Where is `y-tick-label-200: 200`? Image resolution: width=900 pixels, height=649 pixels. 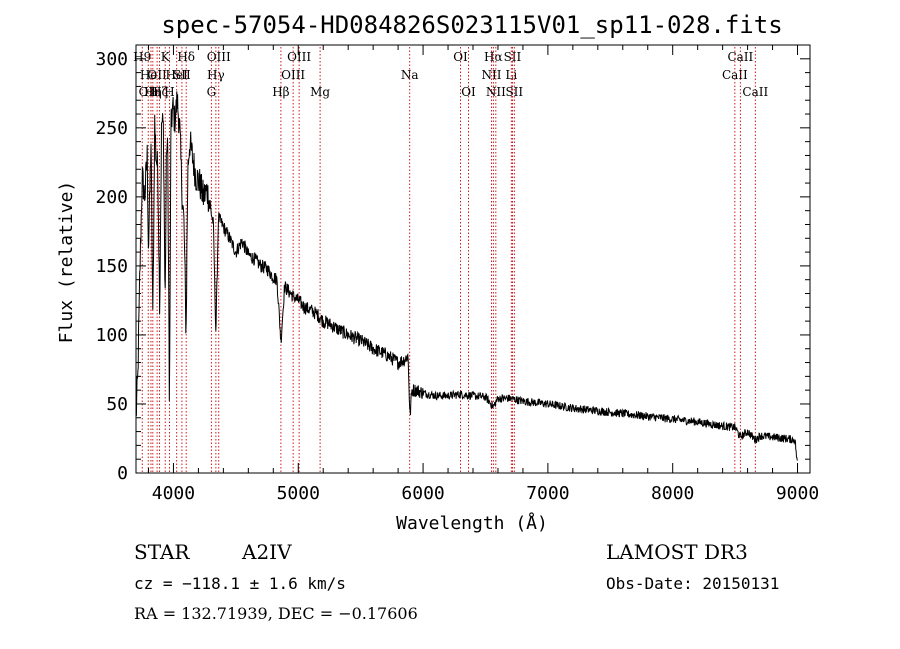
y-tick-label-200: 200 is located at coordinates (111, 197).